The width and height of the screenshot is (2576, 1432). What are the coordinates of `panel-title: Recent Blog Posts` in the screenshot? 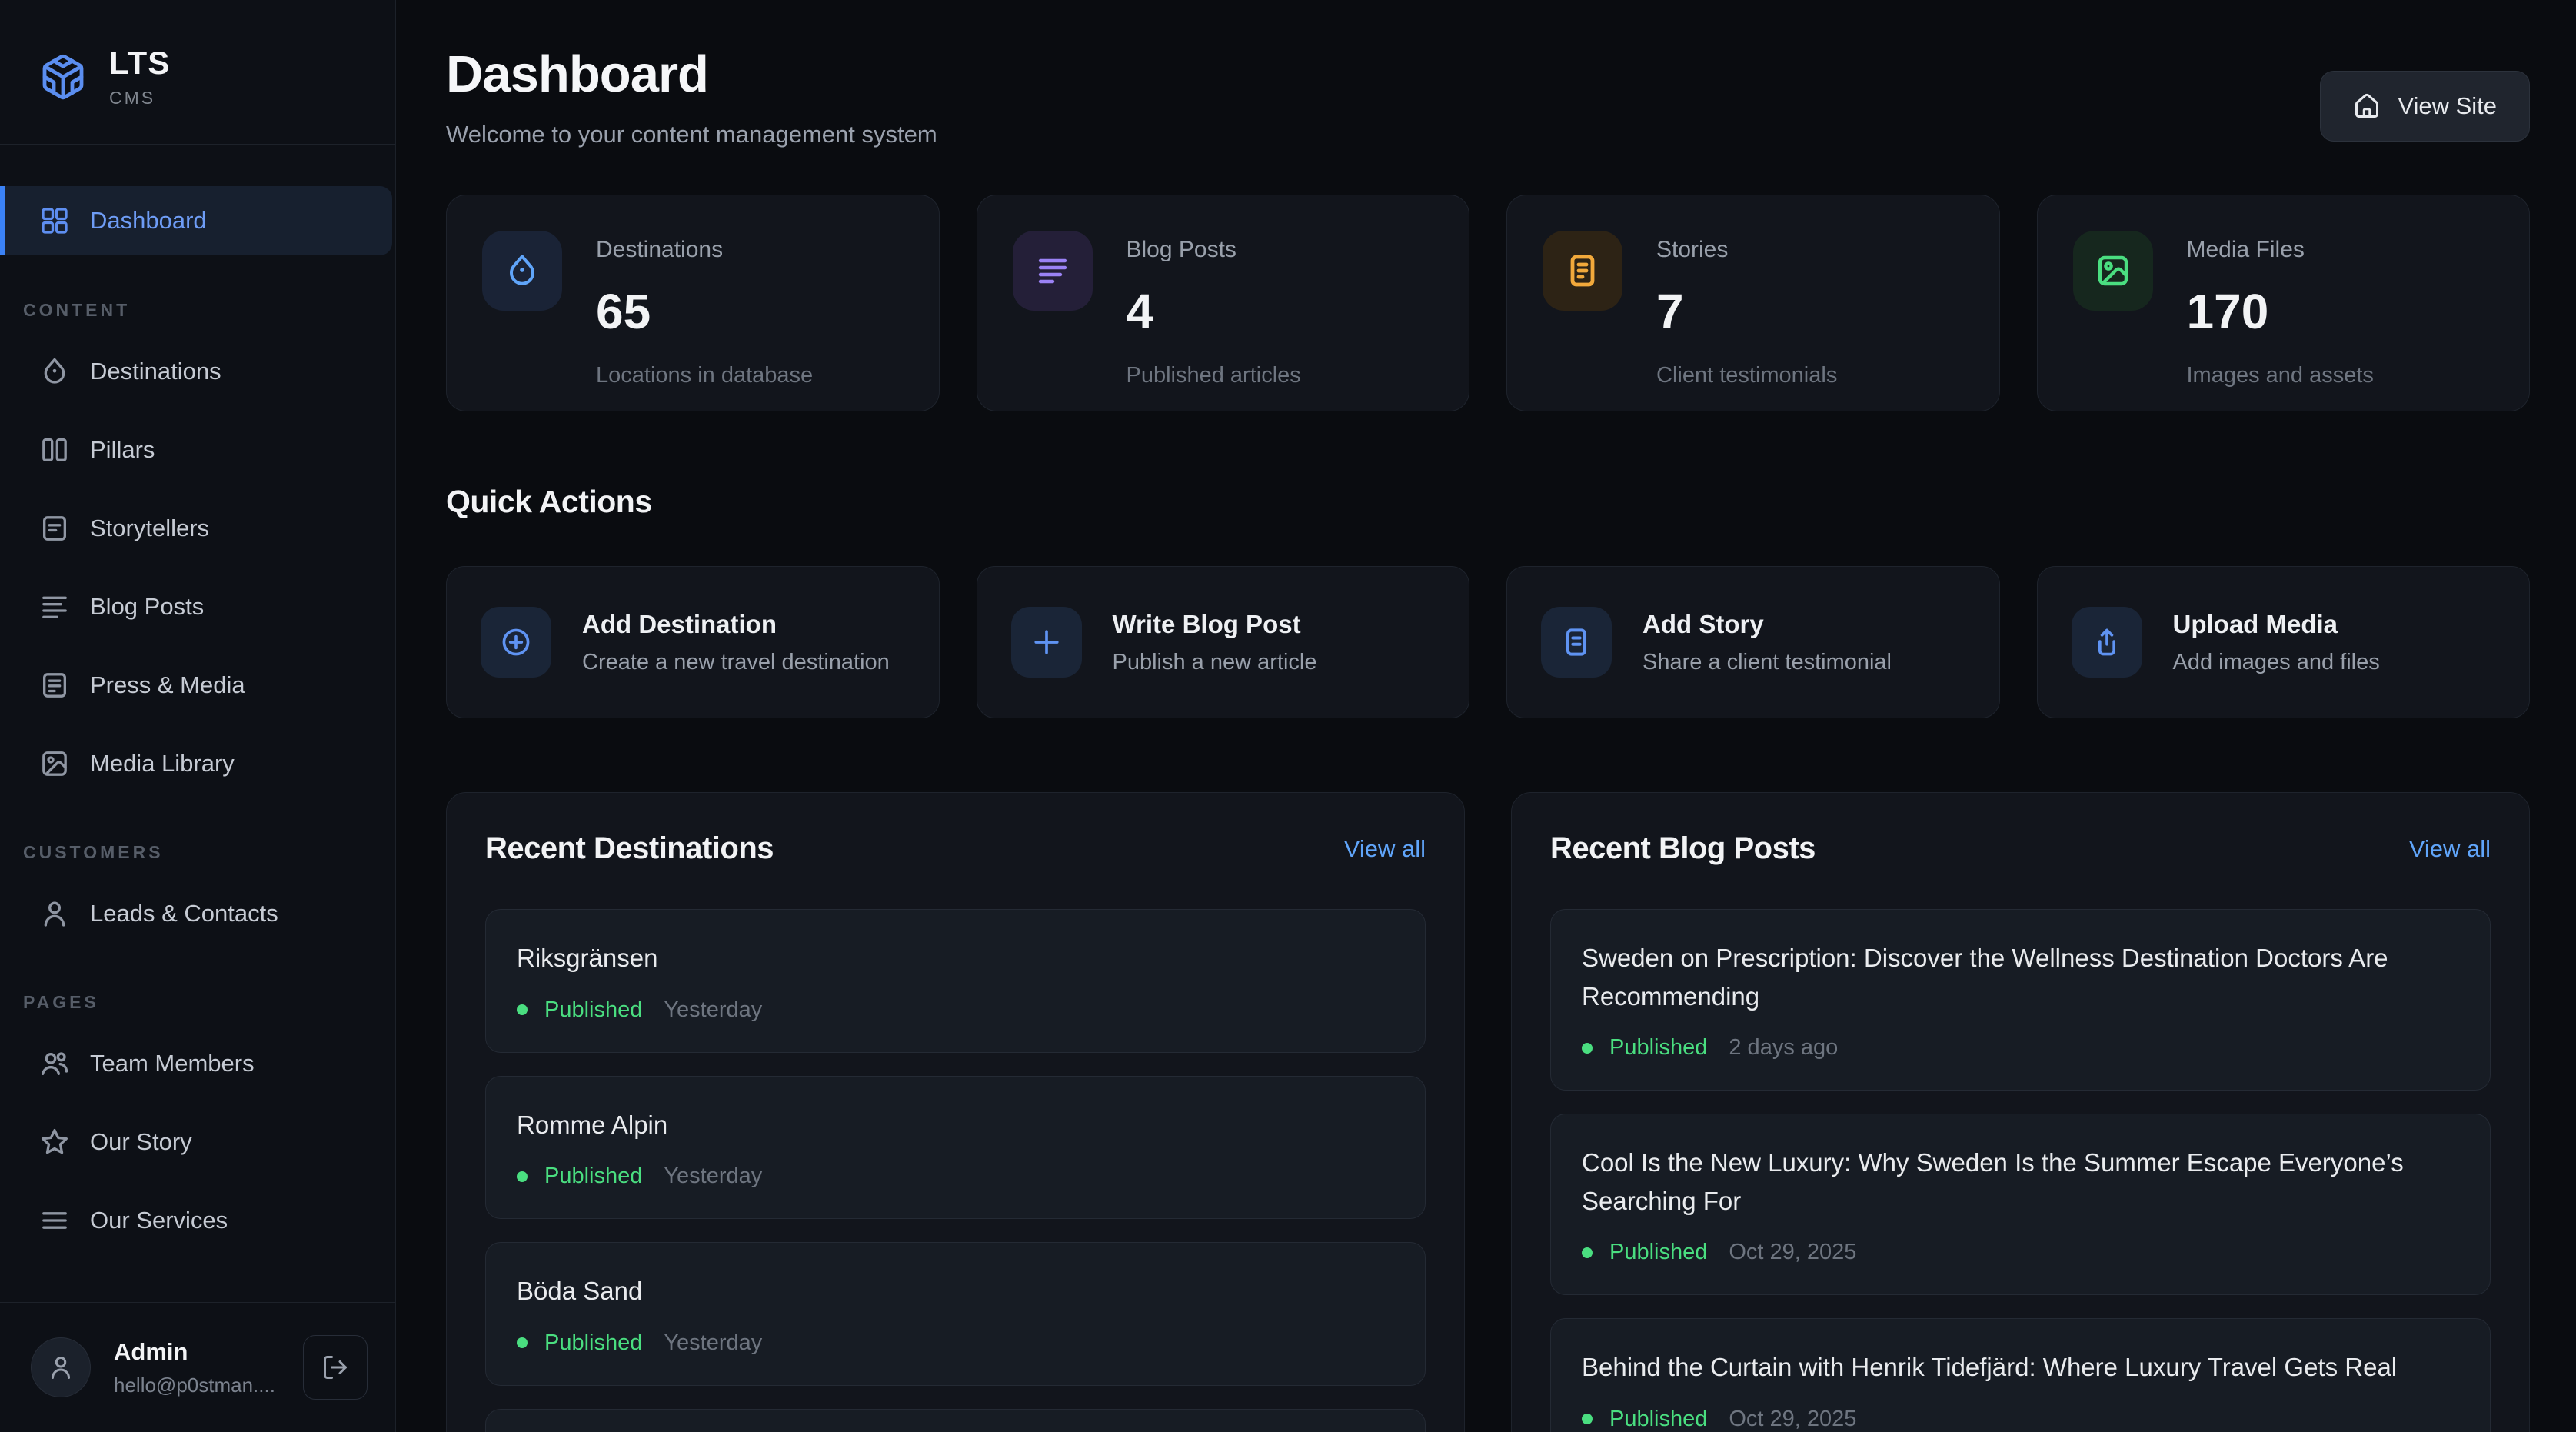 It's located at (1683, 848).